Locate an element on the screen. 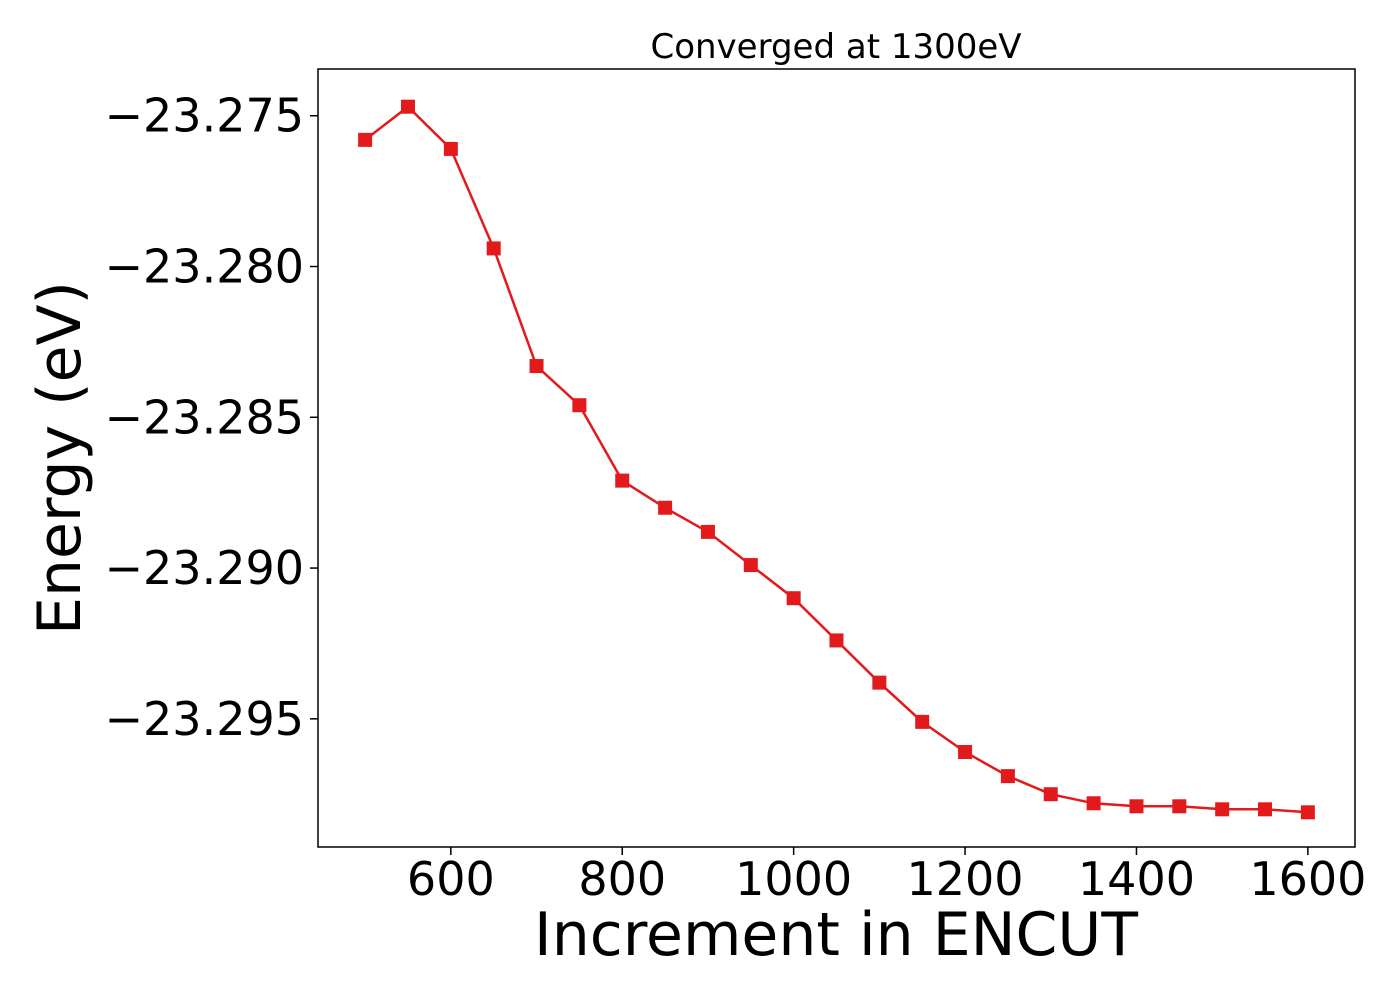  y-axis-label: Energy (eV) is located at coordinates (60, 458).